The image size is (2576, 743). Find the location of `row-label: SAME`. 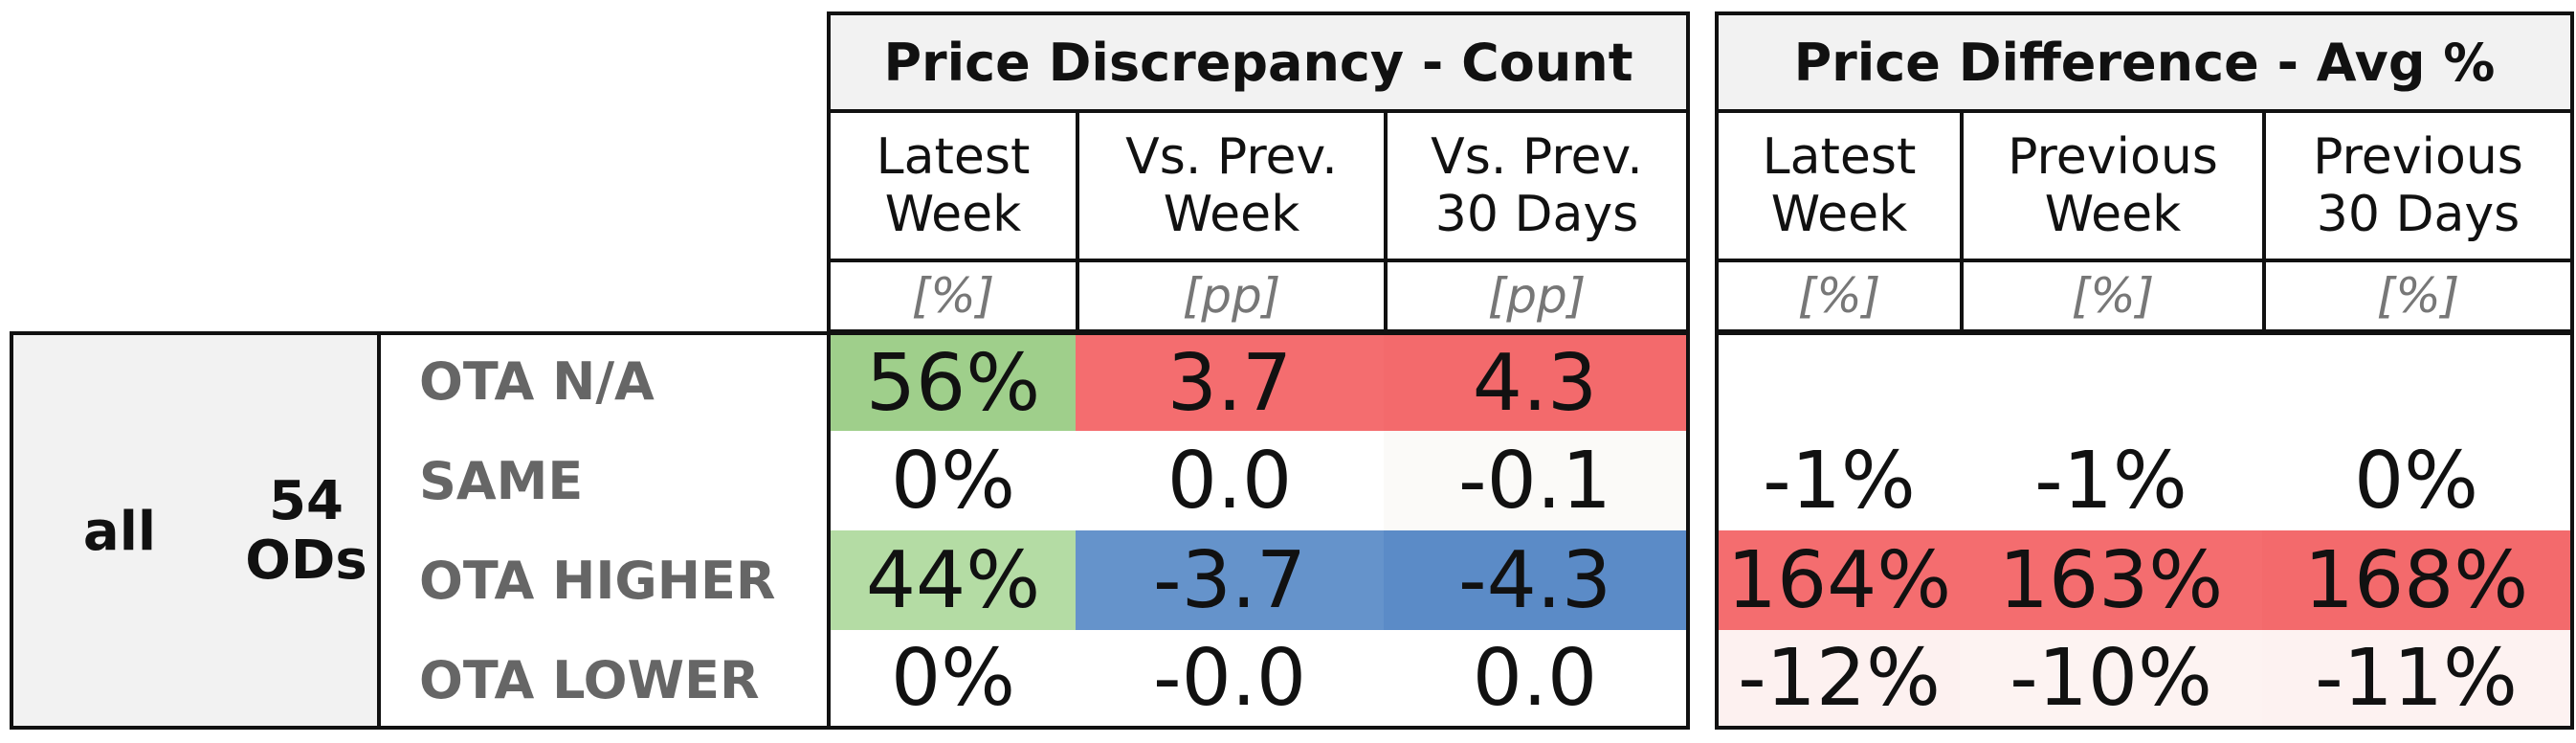

row-label: SAME is located at coordinates (501, 480).